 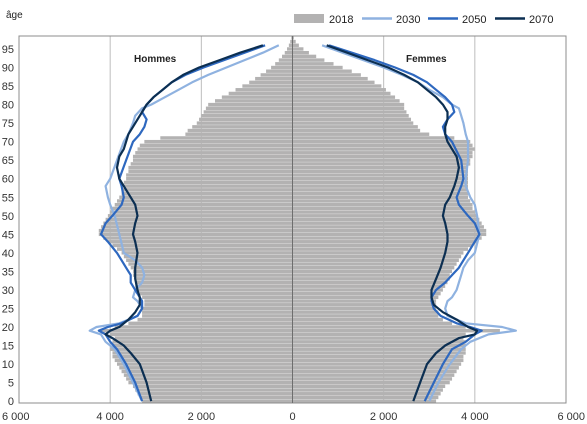 I want to click on y-tick-0: 0, so click(x=11, y=402).